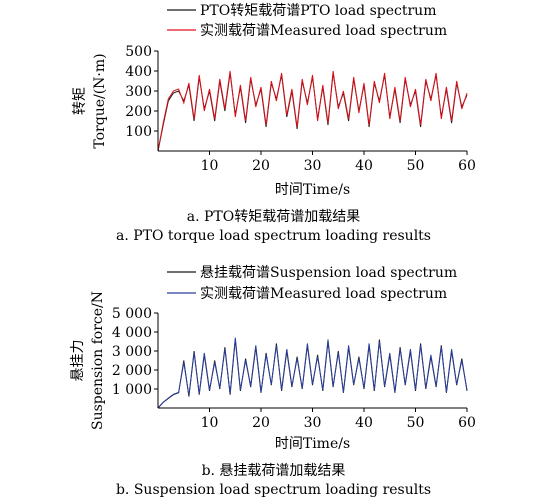  Describe the element at coordinates (138, 72) in the screenshot. I see `y-tick-label: 400` at that location.